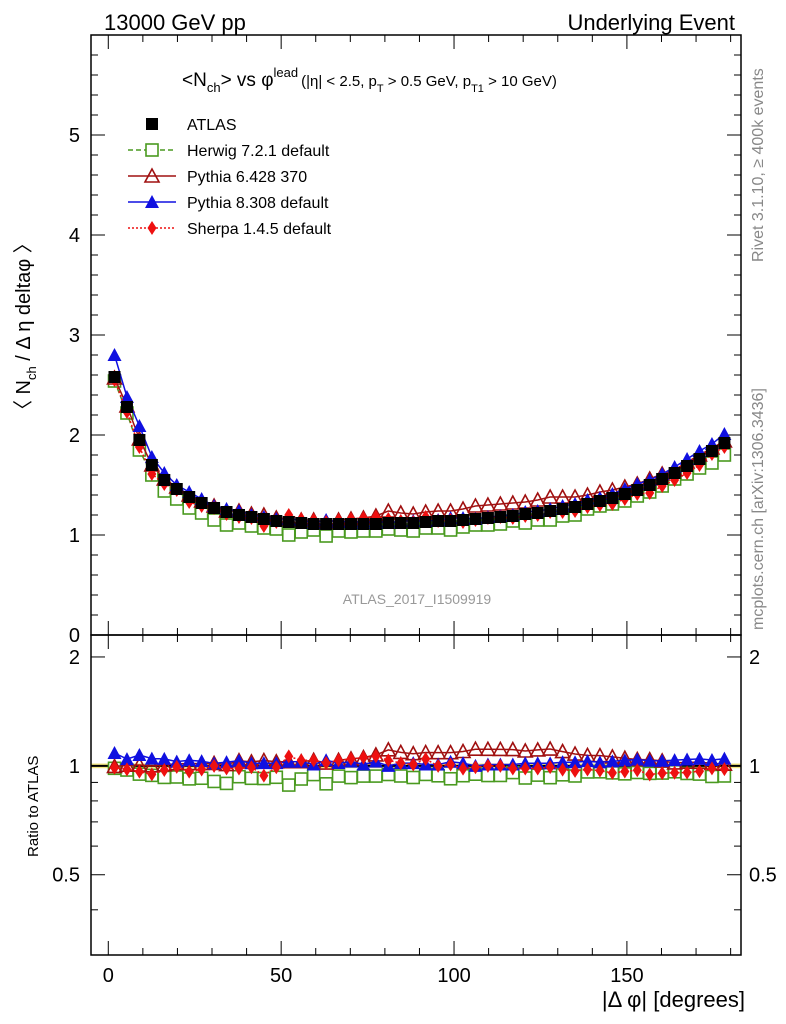 Image resolution: width=786 pixels, height=1024 pixels. I want to click on mcplots-label: mcplots.cern.ch [arXiv:1306.3436], so click(758, 509).